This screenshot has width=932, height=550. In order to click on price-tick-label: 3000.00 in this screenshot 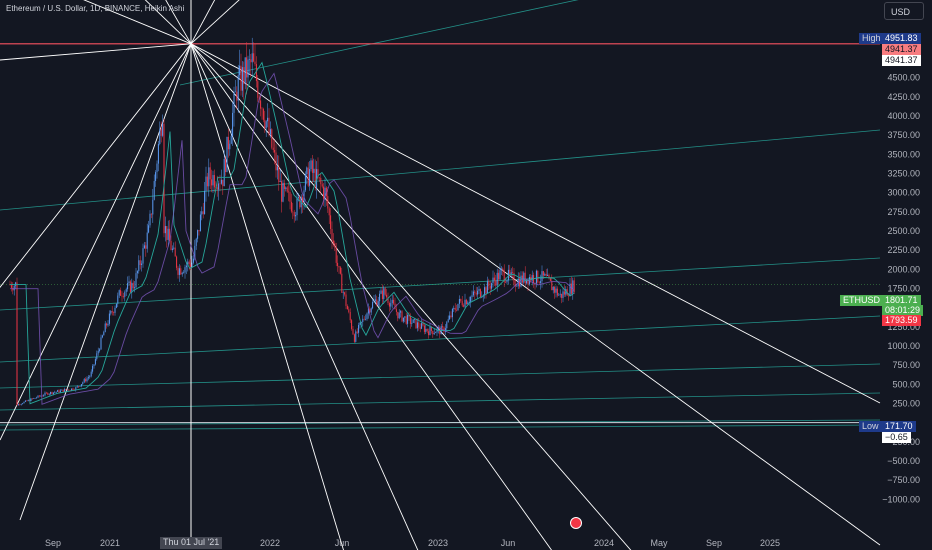, I will do `click(903, 193)`.